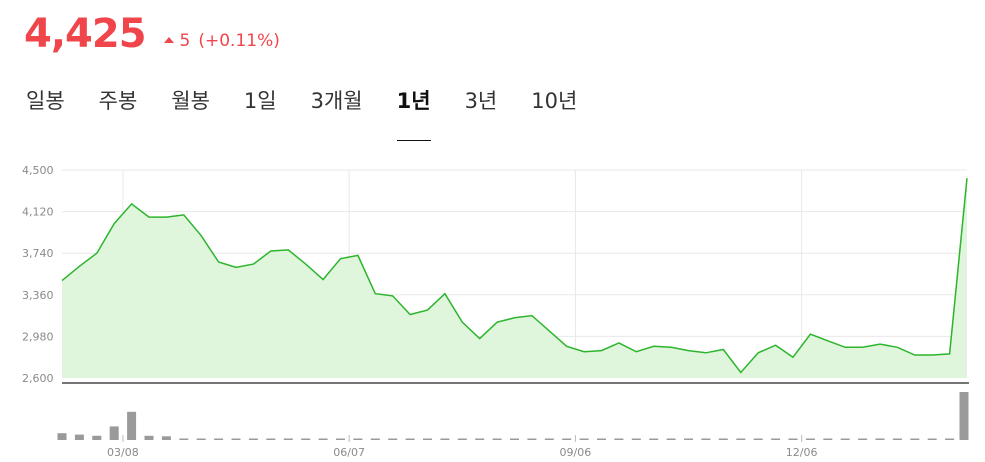 The image size is (985, 462). I want to click on y-tick-label: 4,500, so click(38, 170).